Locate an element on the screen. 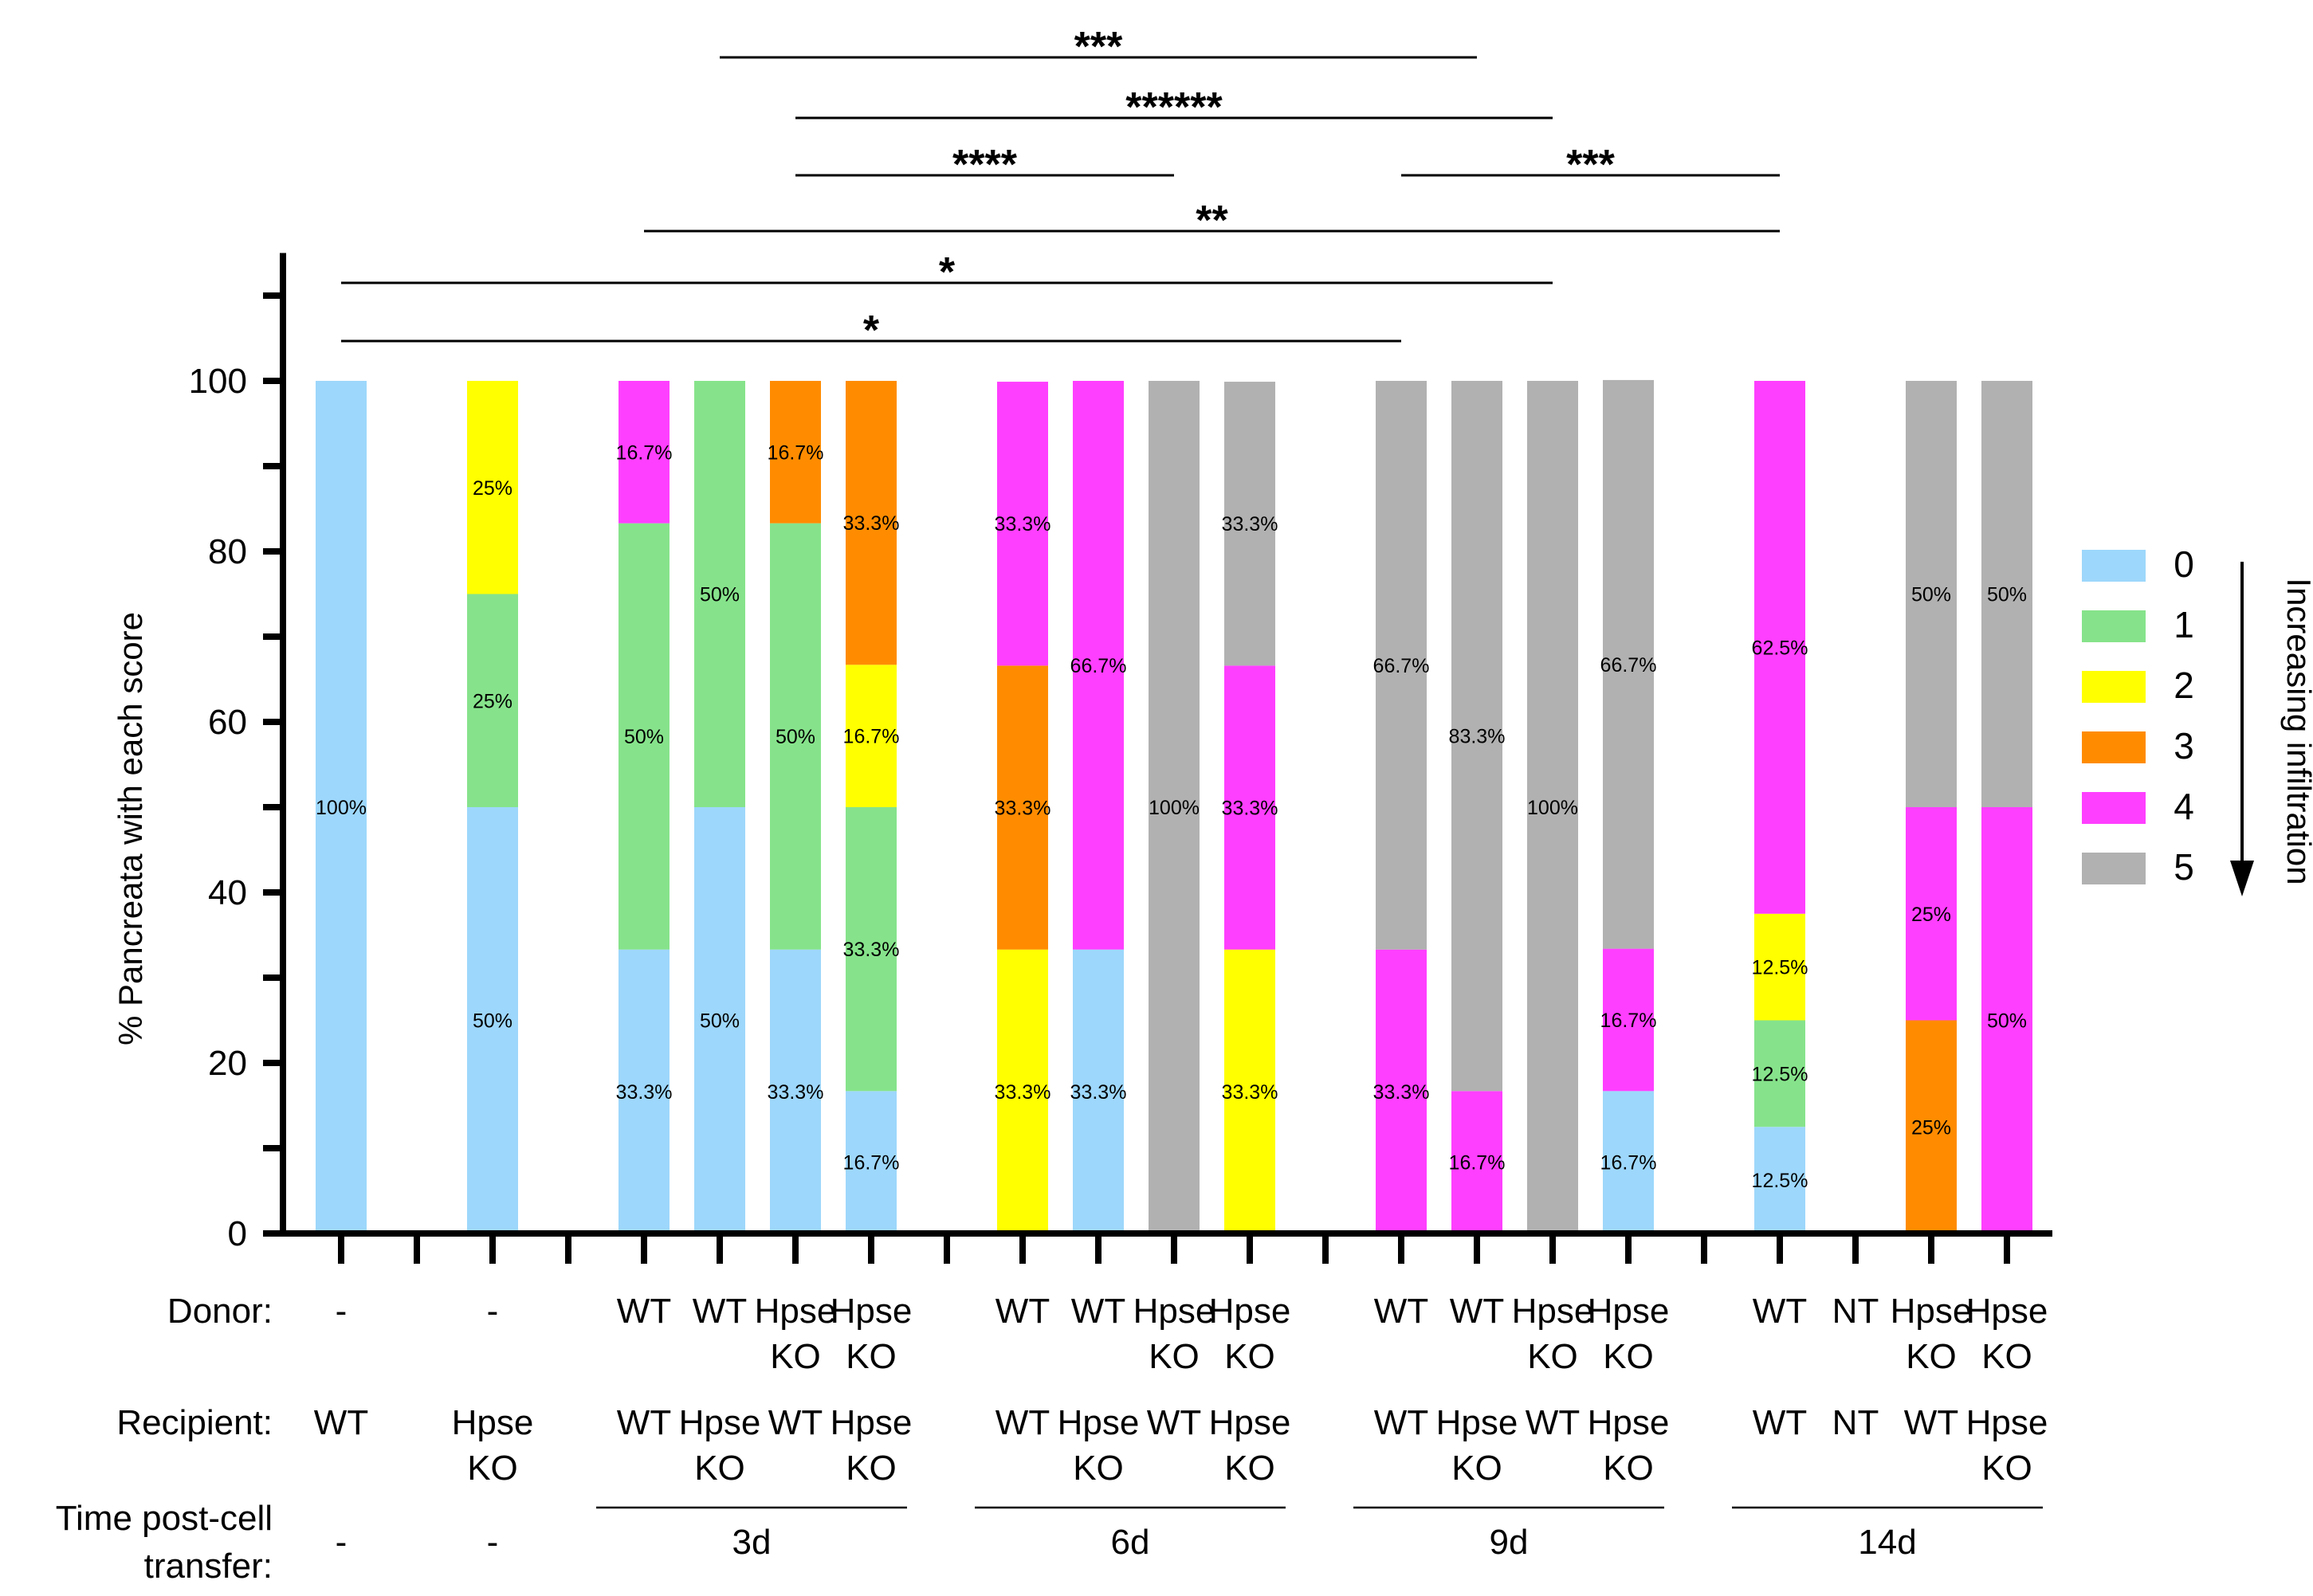  bar-9-segment-1-label: 33.3% is located at coordinates (1250, 809).